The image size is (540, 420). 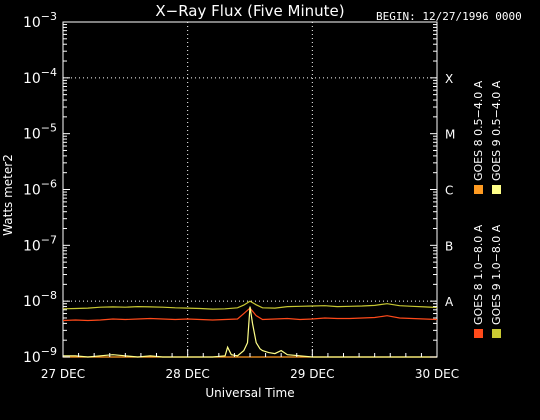 I want to click on x-tick-label: 27 DEC, so click(x=63, y=374).